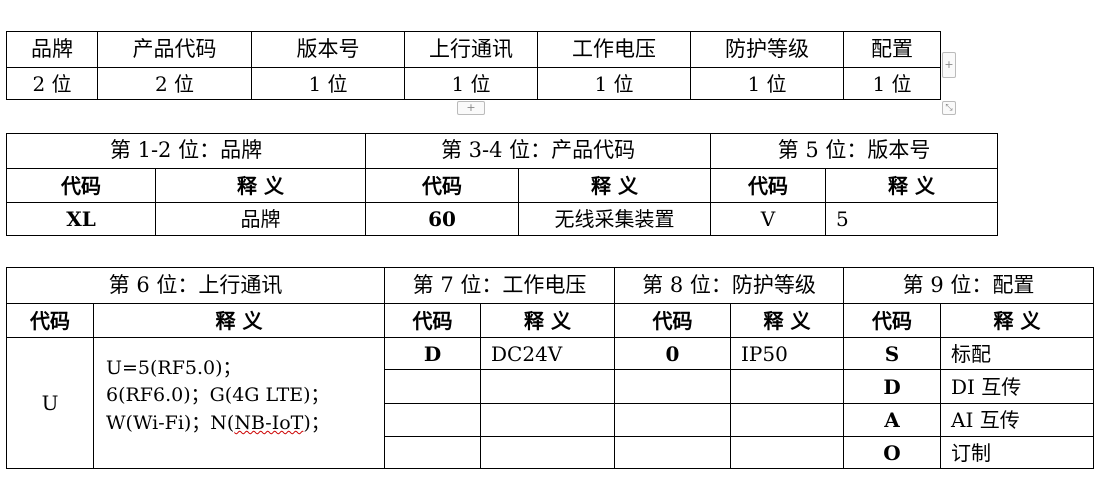 Image resolution: width=1100 pixels, height=500 pixels. I want to click on config-meaning: 订制, so click(1017, 452).